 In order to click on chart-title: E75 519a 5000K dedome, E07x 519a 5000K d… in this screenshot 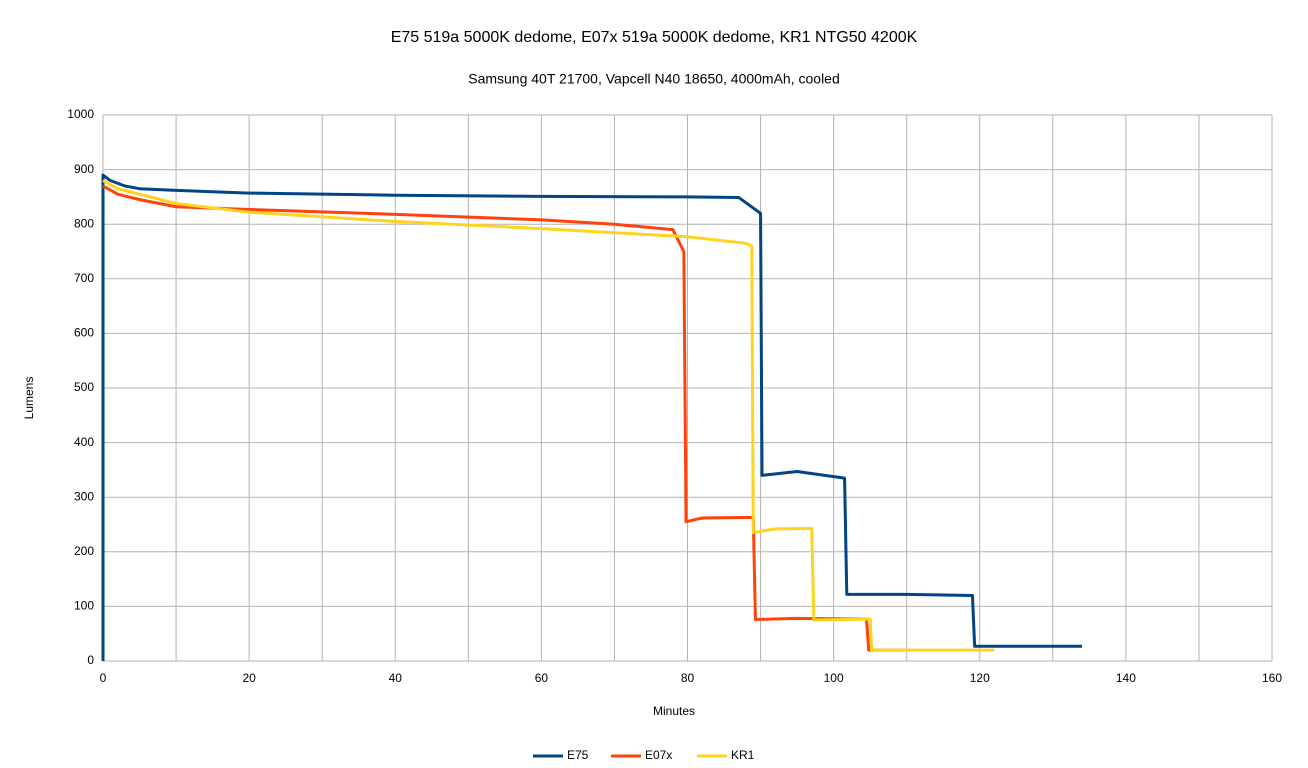, I will do `click(654, 37)`.